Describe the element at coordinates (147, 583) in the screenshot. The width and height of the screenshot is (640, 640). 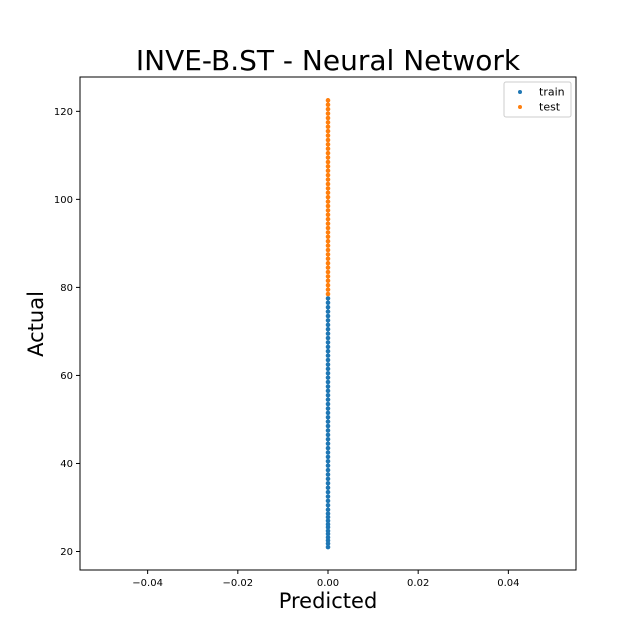
I see `x-tick-label: −0.04` at that location.